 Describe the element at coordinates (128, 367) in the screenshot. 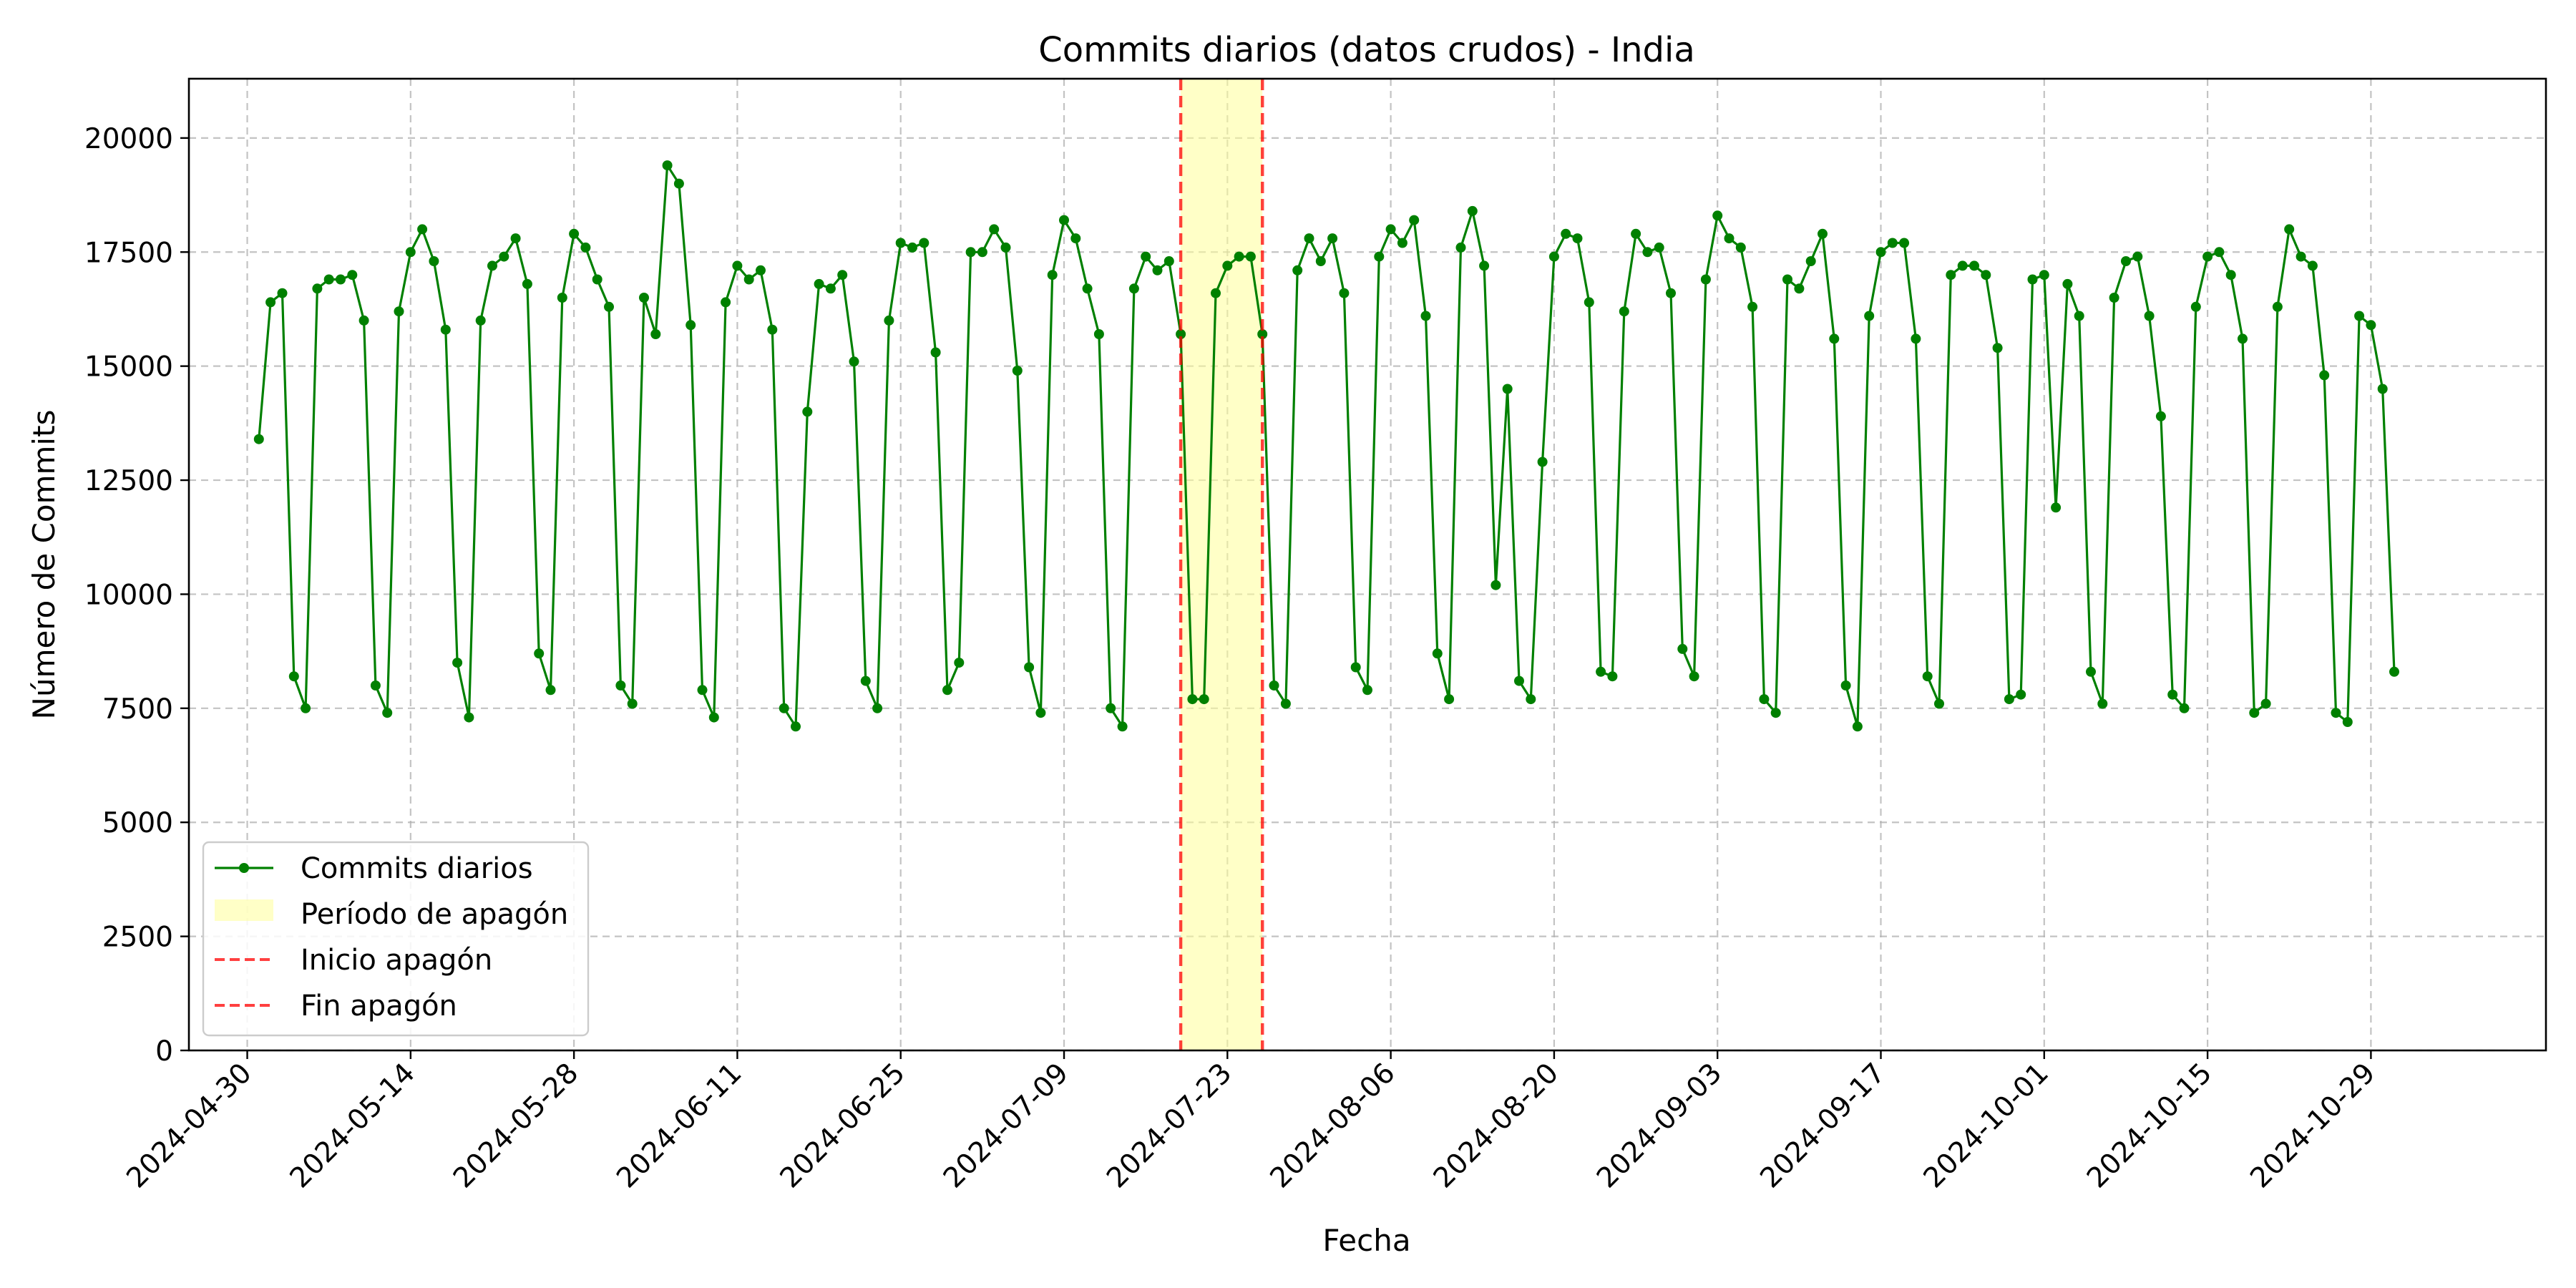

I see `y-tick-label: 15000` at that location.